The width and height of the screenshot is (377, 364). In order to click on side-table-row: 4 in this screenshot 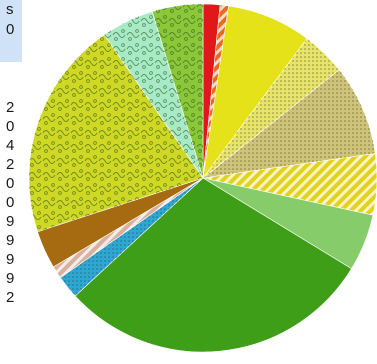, I will do `click(10, 145)`.